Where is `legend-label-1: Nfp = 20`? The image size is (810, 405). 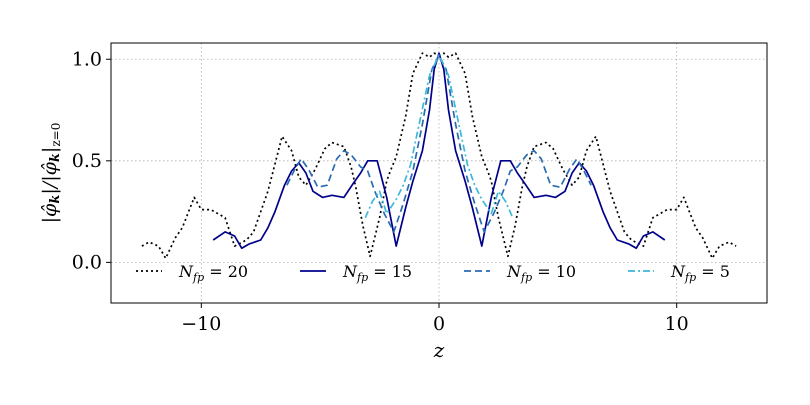 legend-label-1: Nfp = 20 is located at coordinates (213, 273).